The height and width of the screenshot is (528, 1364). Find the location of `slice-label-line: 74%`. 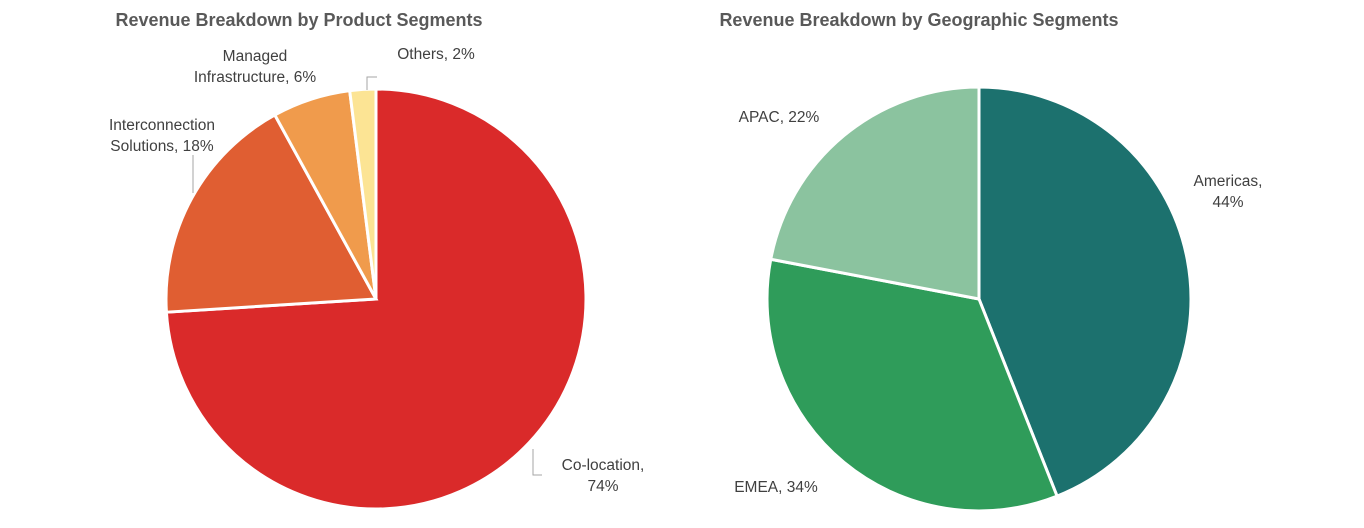

slice-label-line: 74% is located at coordinates (602, 486).